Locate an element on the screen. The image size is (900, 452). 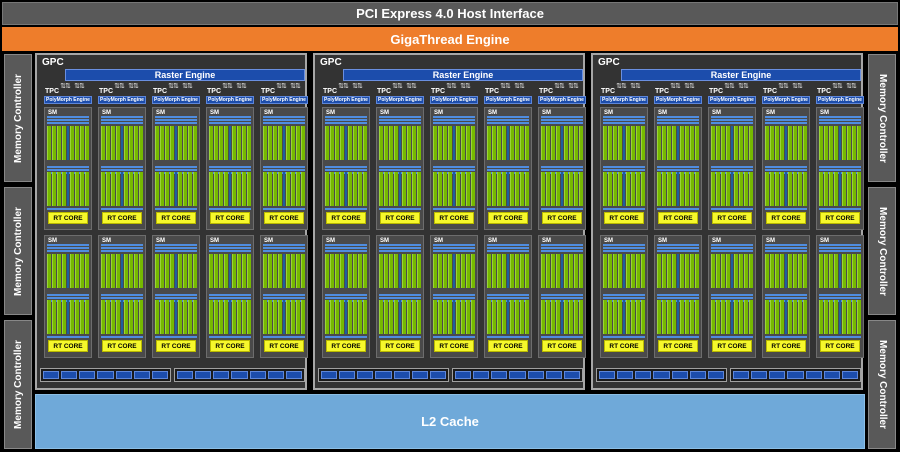
gigathread-engine: GigaThread Engine is located at coordinates (450, 39).